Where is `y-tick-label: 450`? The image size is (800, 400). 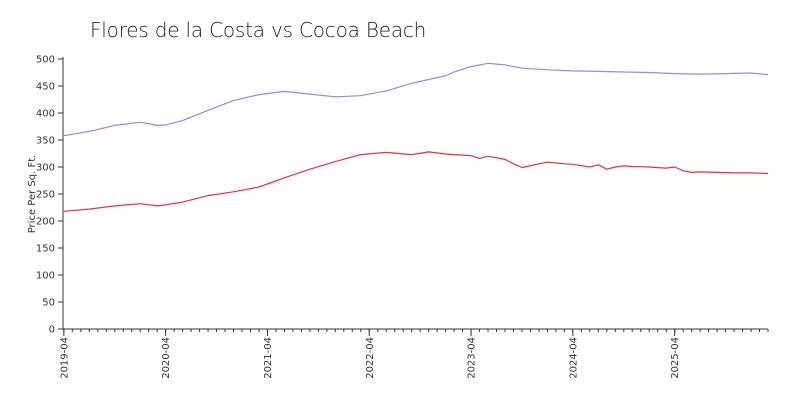 y-tick-label: 450 is located at coordinates (45, 87).